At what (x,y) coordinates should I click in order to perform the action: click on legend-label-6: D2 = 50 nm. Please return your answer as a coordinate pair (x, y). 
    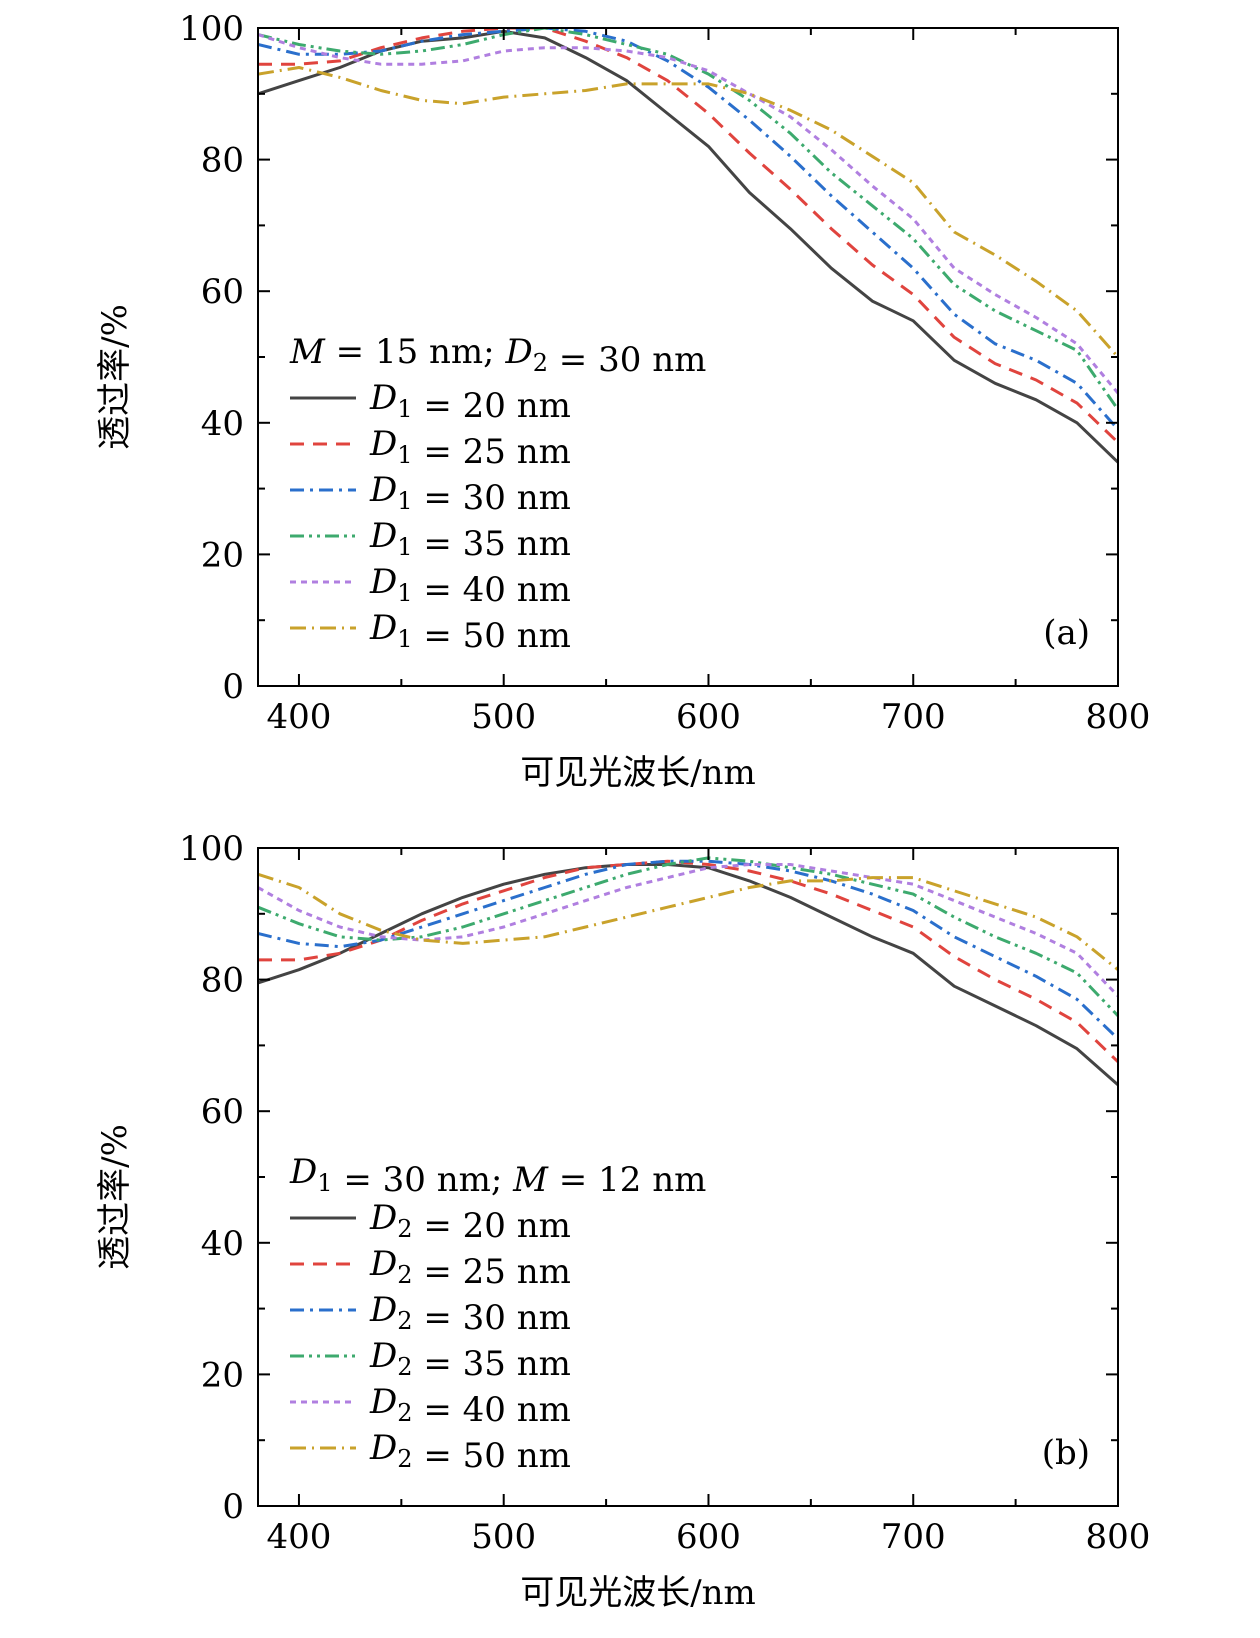
    Looking at the image, I should click on (470, 1452).